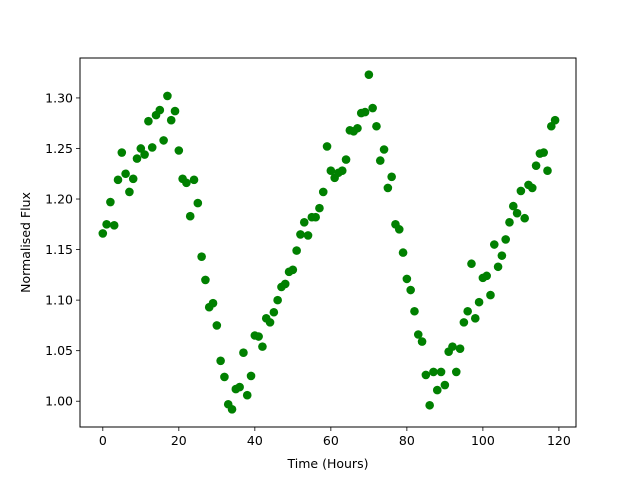 This screenshot has height=480, width=640. I want to click on y-tick-label: 1.00, so click(59, 401).